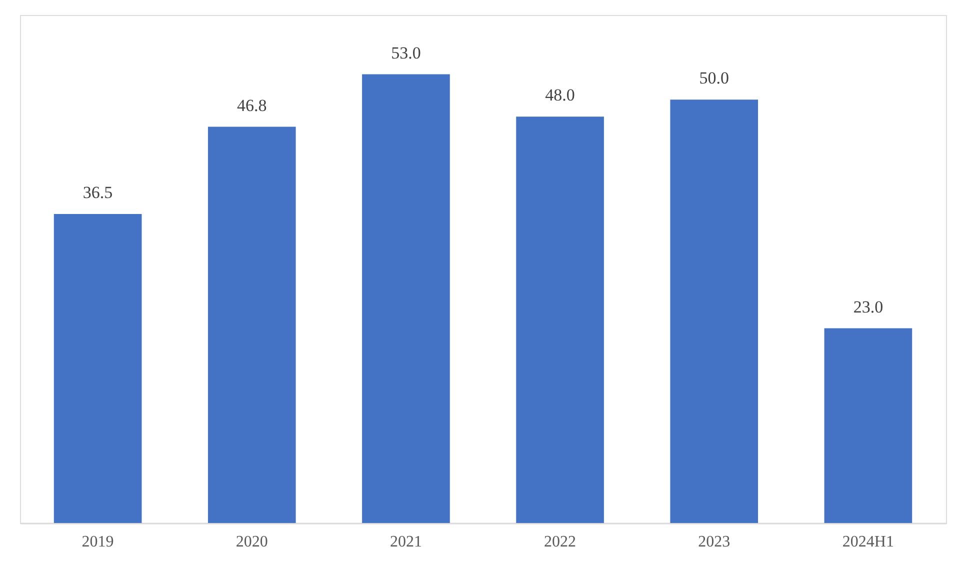 The height and width of the screenshot is (564, 966). What do you see at coordinates (868, 306) in the screenshot?
I see `data-label: 23.0` at bounding box center [868, 306].